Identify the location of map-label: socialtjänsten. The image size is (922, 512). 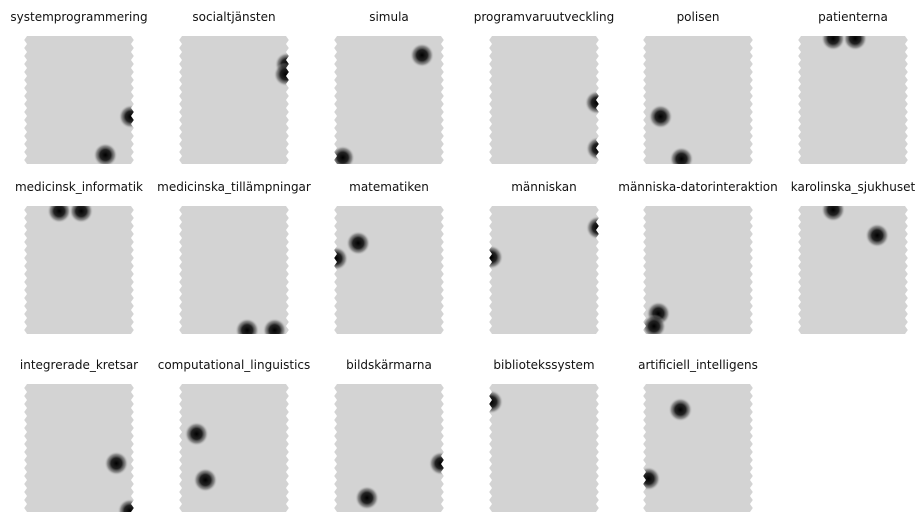
(234, 17).